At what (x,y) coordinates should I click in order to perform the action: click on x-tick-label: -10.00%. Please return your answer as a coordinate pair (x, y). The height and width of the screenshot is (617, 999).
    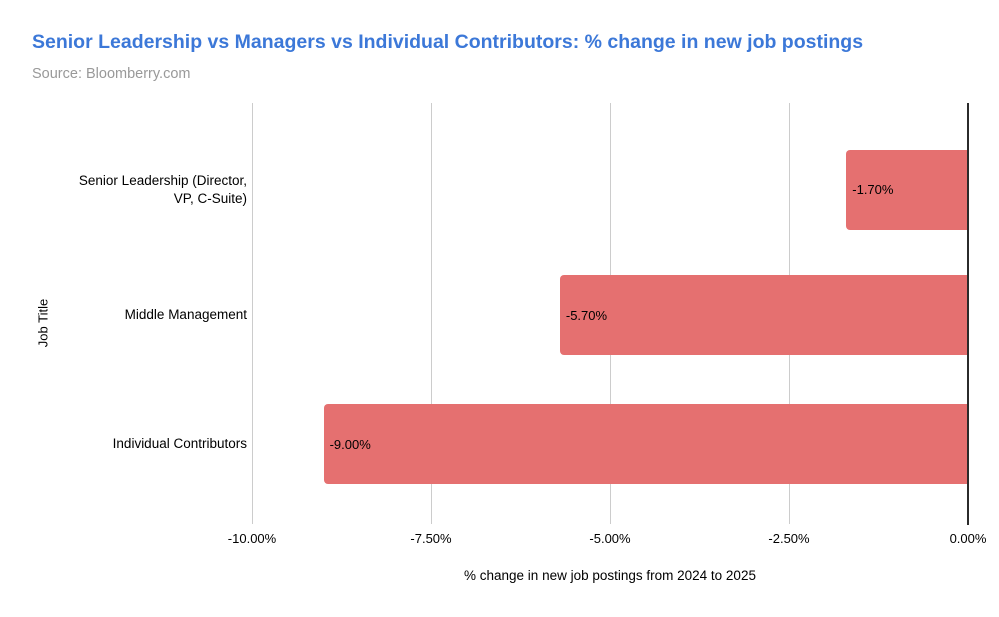
    Looking at the image, I should click on (252, 538).